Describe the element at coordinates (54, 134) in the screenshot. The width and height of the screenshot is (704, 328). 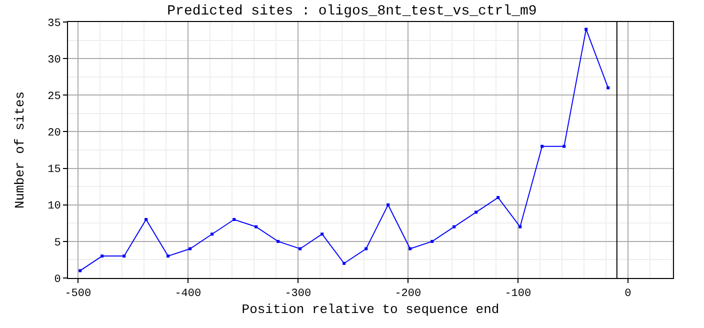
I see `y-tick-label: 20` at that location.